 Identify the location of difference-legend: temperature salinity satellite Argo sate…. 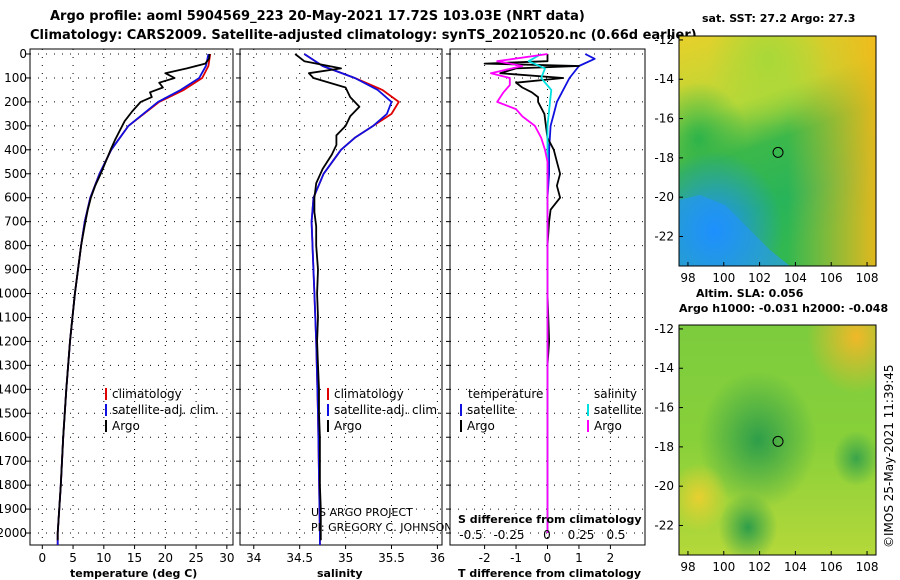
(551, 410).